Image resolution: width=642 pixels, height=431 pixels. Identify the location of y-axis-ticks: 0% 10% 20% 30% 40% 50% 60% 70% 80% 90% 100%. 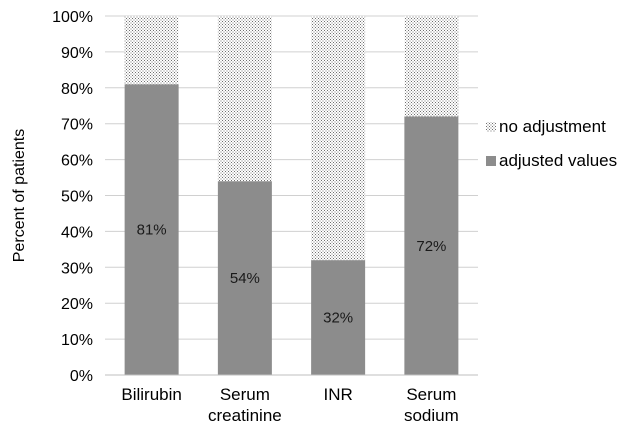
(72, 197).